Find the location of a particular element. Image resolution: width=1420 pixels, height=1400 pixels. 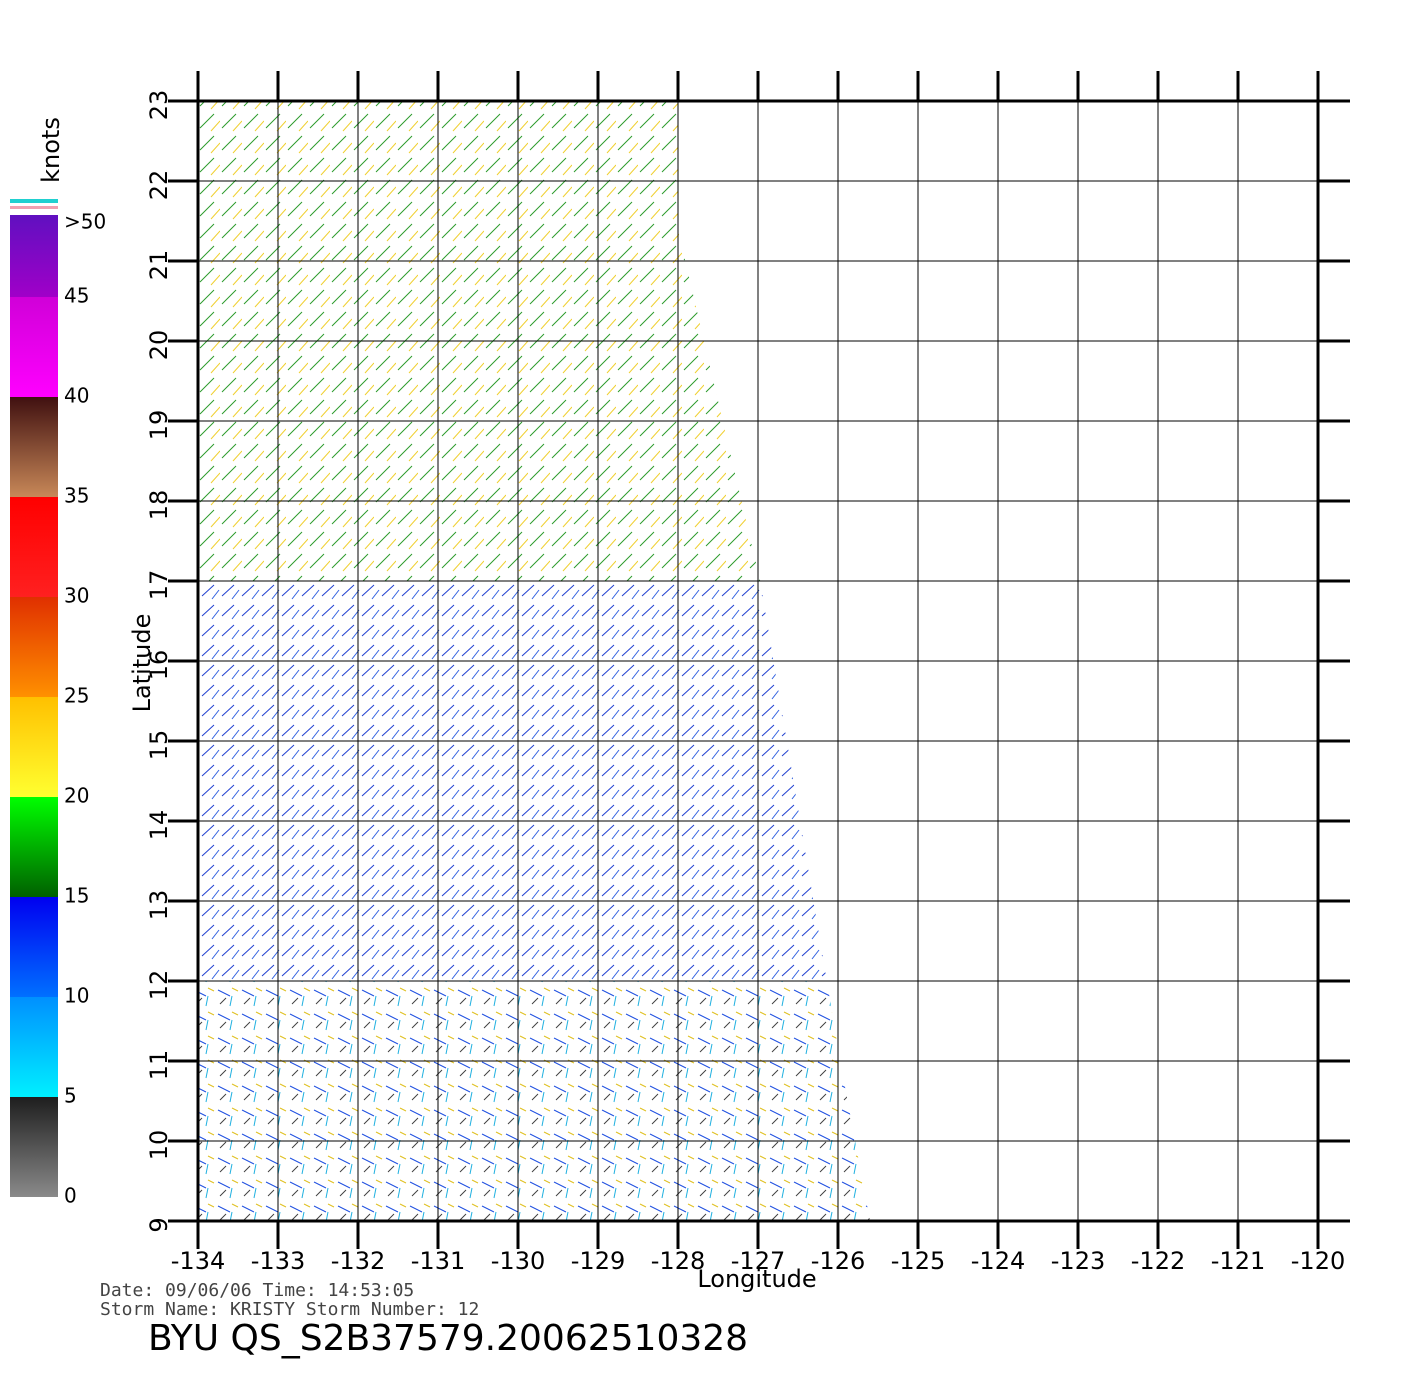

y-tick-label: 15 is located at coordinates (159, 745).